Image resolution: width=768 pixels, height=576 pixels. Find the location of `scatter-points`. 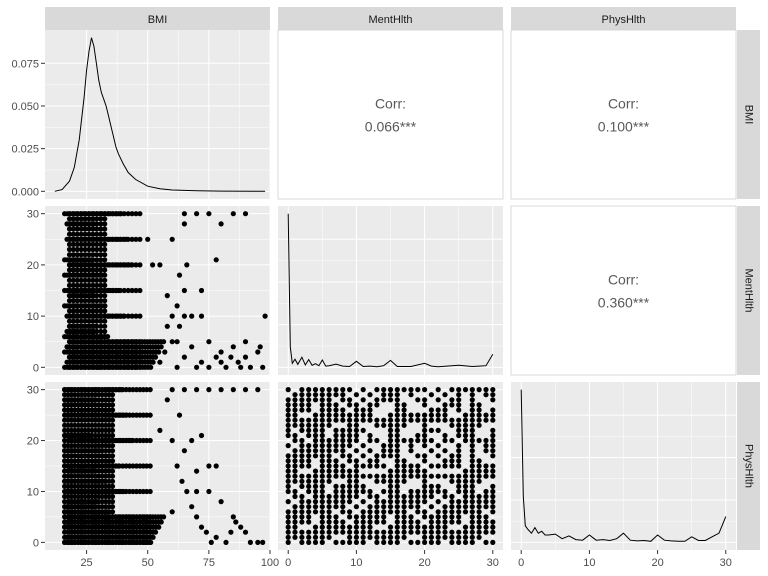

scatter-points is located at coordinates (165, 290).